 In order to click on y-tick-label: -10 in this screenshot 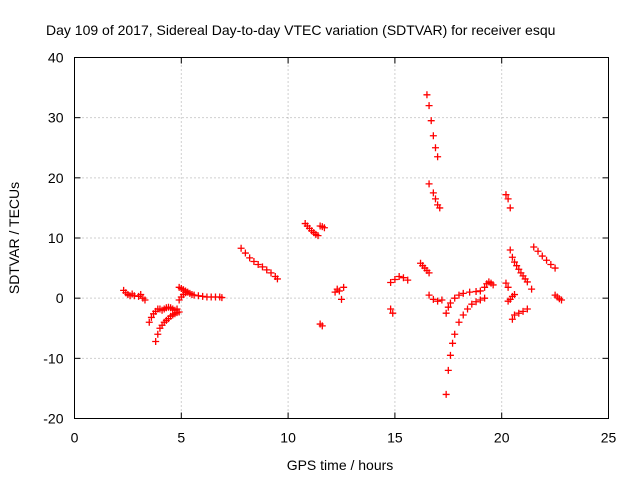, I will do `click(53, 358)`.